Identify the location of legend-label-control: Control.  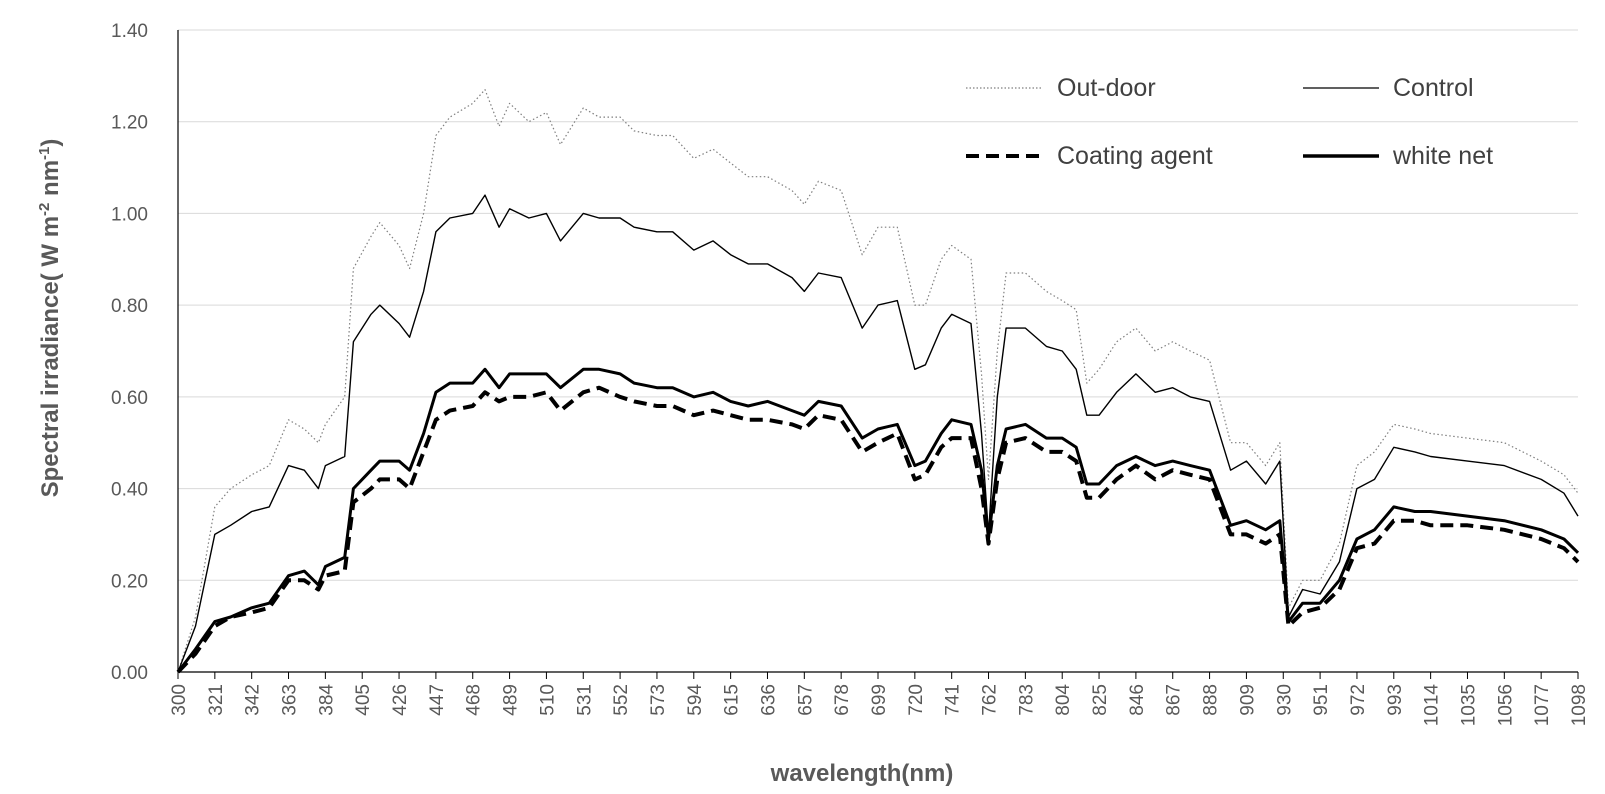
(1433, 88).